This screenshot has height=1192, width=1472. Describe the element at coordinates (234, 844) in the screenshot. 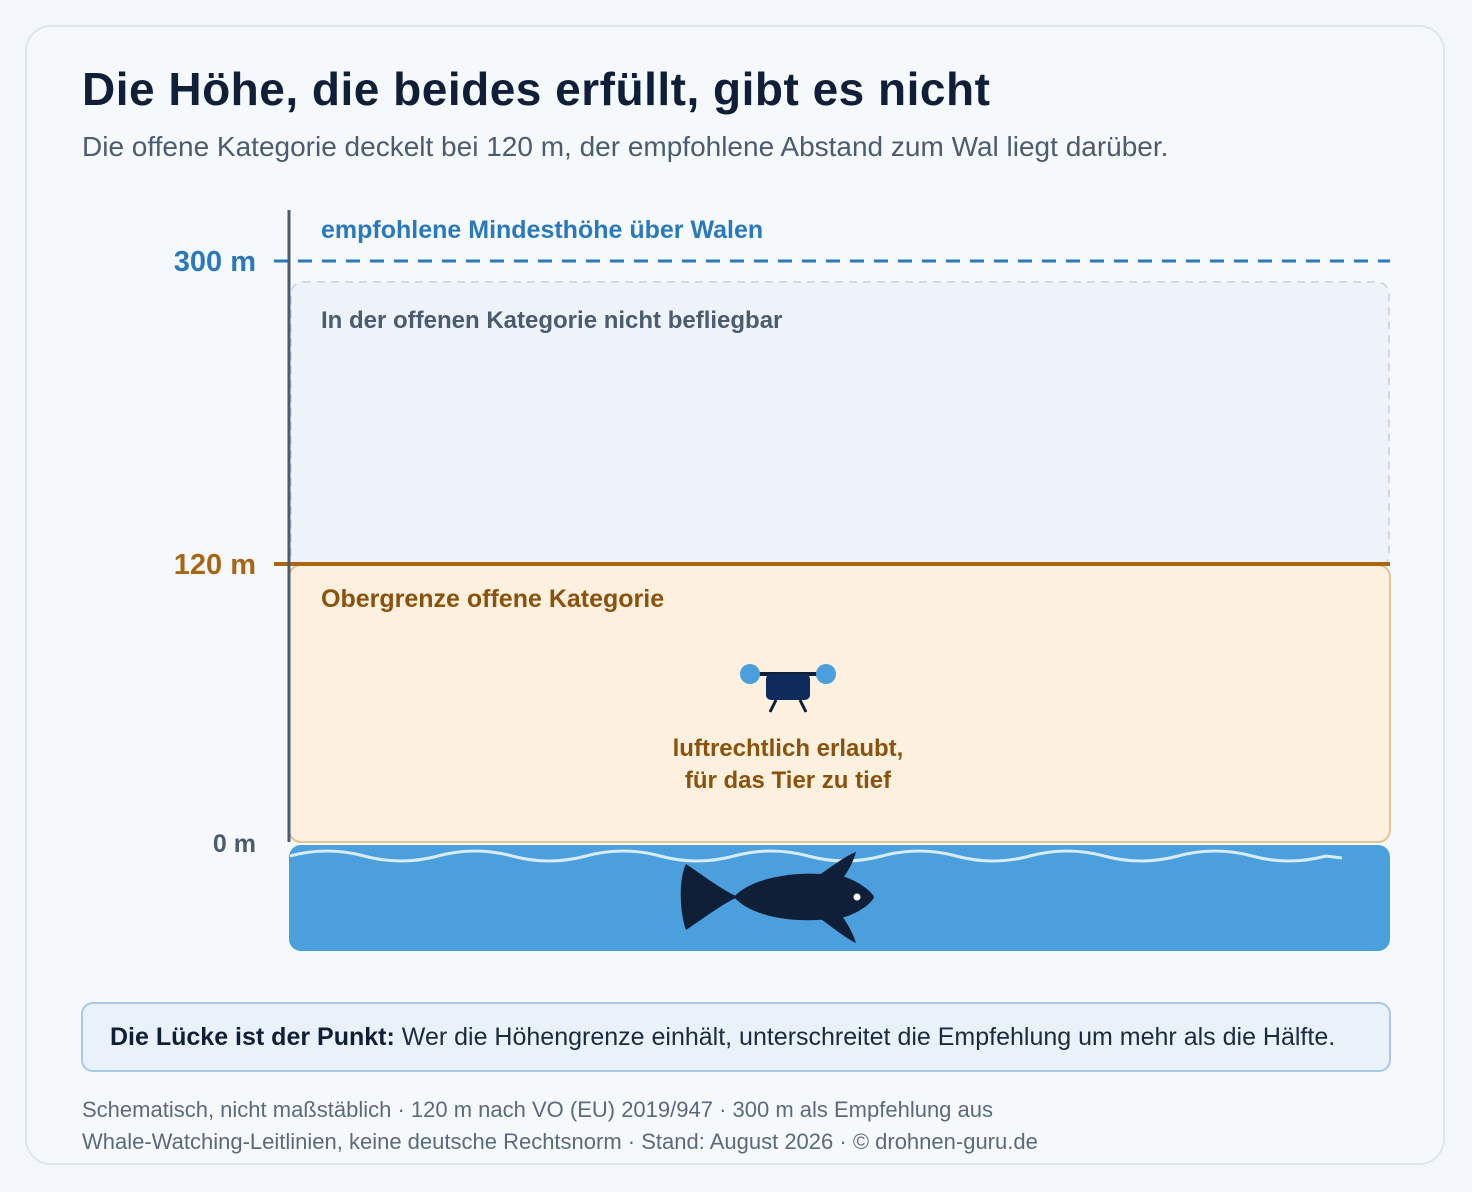

I see `level-0-label: 0 m` at that location.